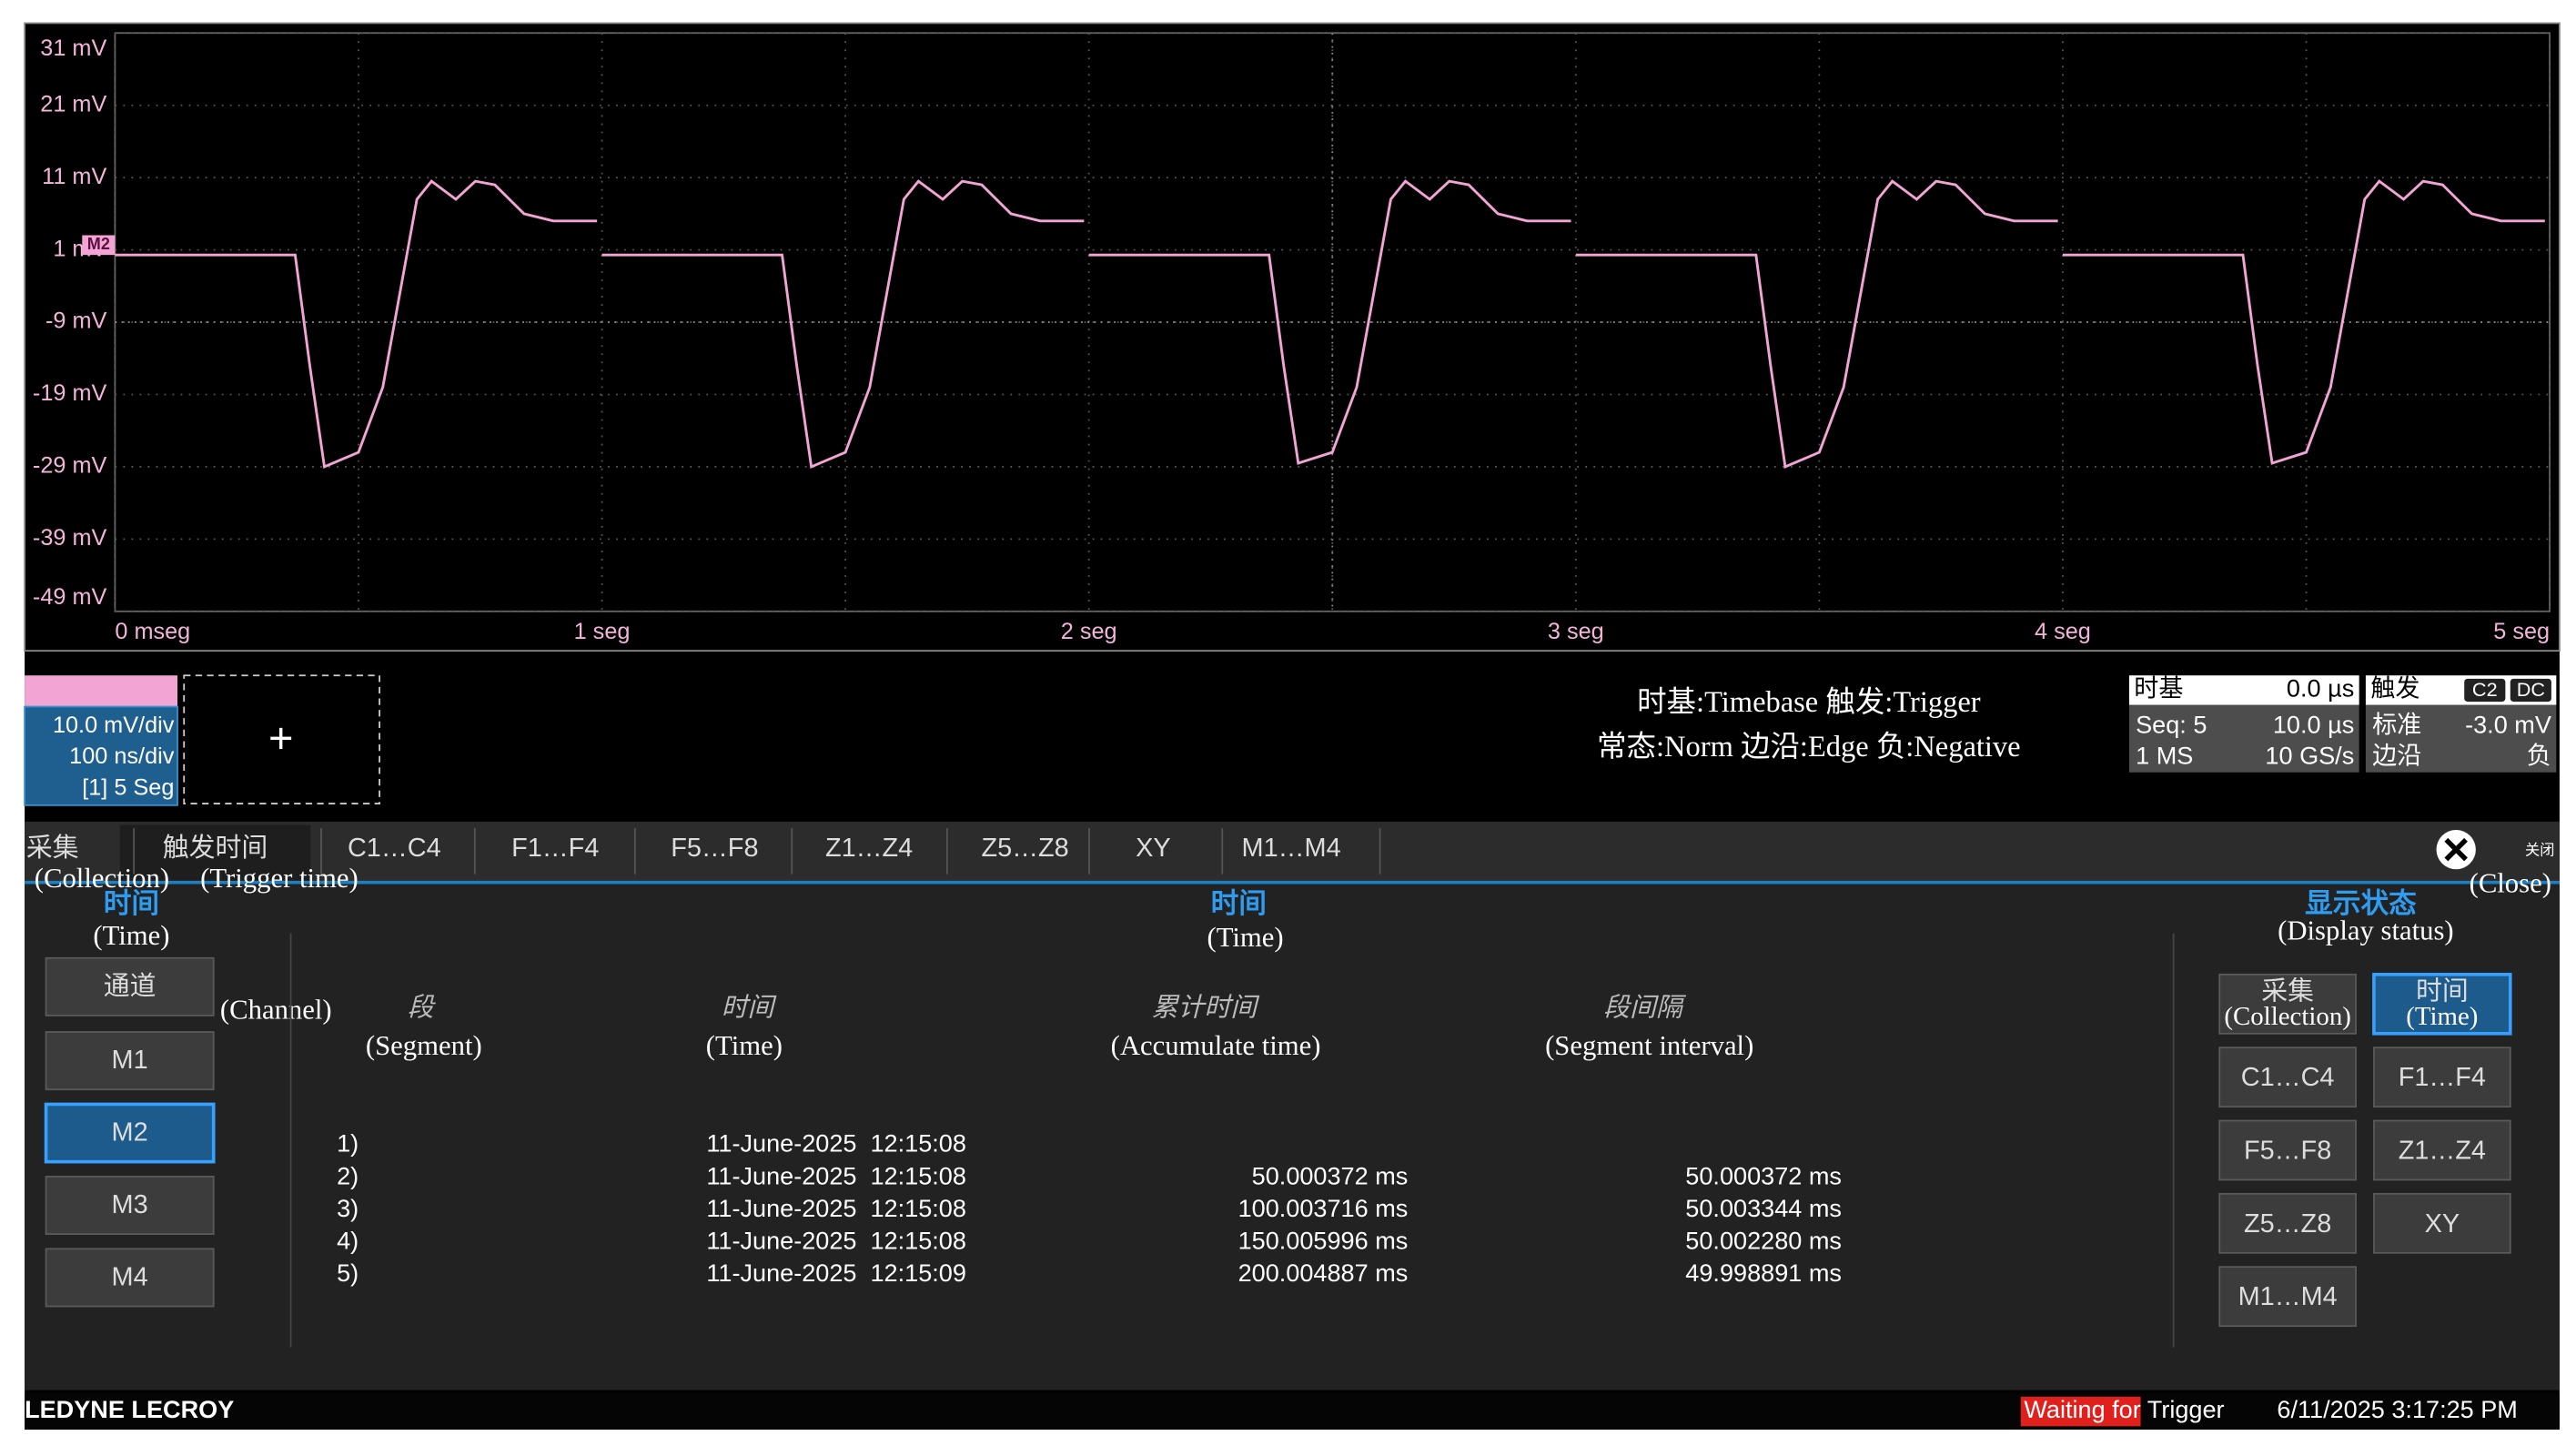 This screenshot has height=1456, width=2576. What do you see at coordinates (1809, 702) in the screenshot?
I see `annotation: 时基:Timebase 触发:Trigger` at bounding box center [1809, 702].